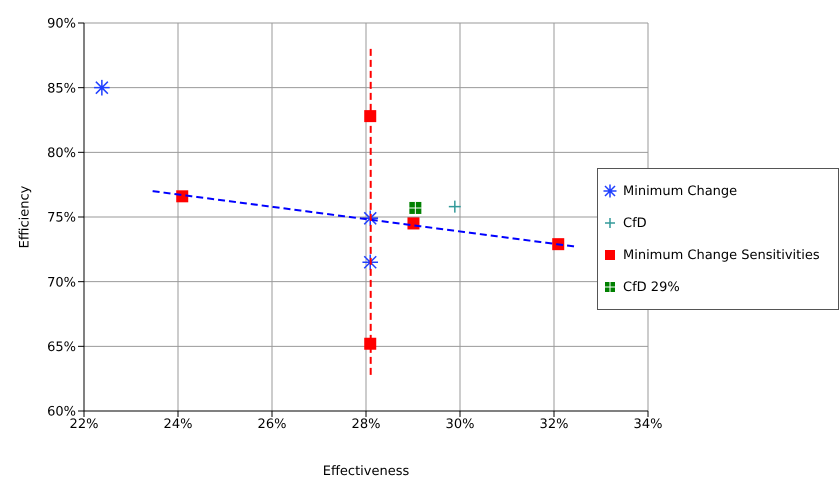 This screenshot has width=839, height=495. What do you see at coordinates (648, 424) in the screenshot?
I see `x-tick-label: 34%` at bounding box center [648, 424].